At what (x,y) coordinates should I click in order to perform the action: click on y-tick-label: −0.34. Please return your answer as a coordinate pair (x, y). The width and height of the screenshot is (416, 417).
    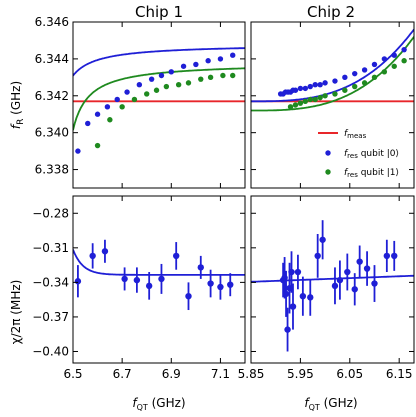
    Looking at the image, I should click on (50, 282).